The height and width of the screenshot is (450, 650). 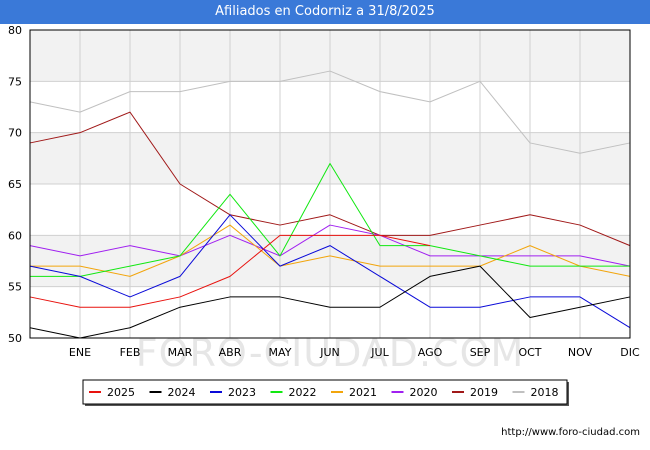 What do you see at coordinates (80, 352) in the screenshot?
I see `x-tick-label: ENE` at bounding box center [80, 352].